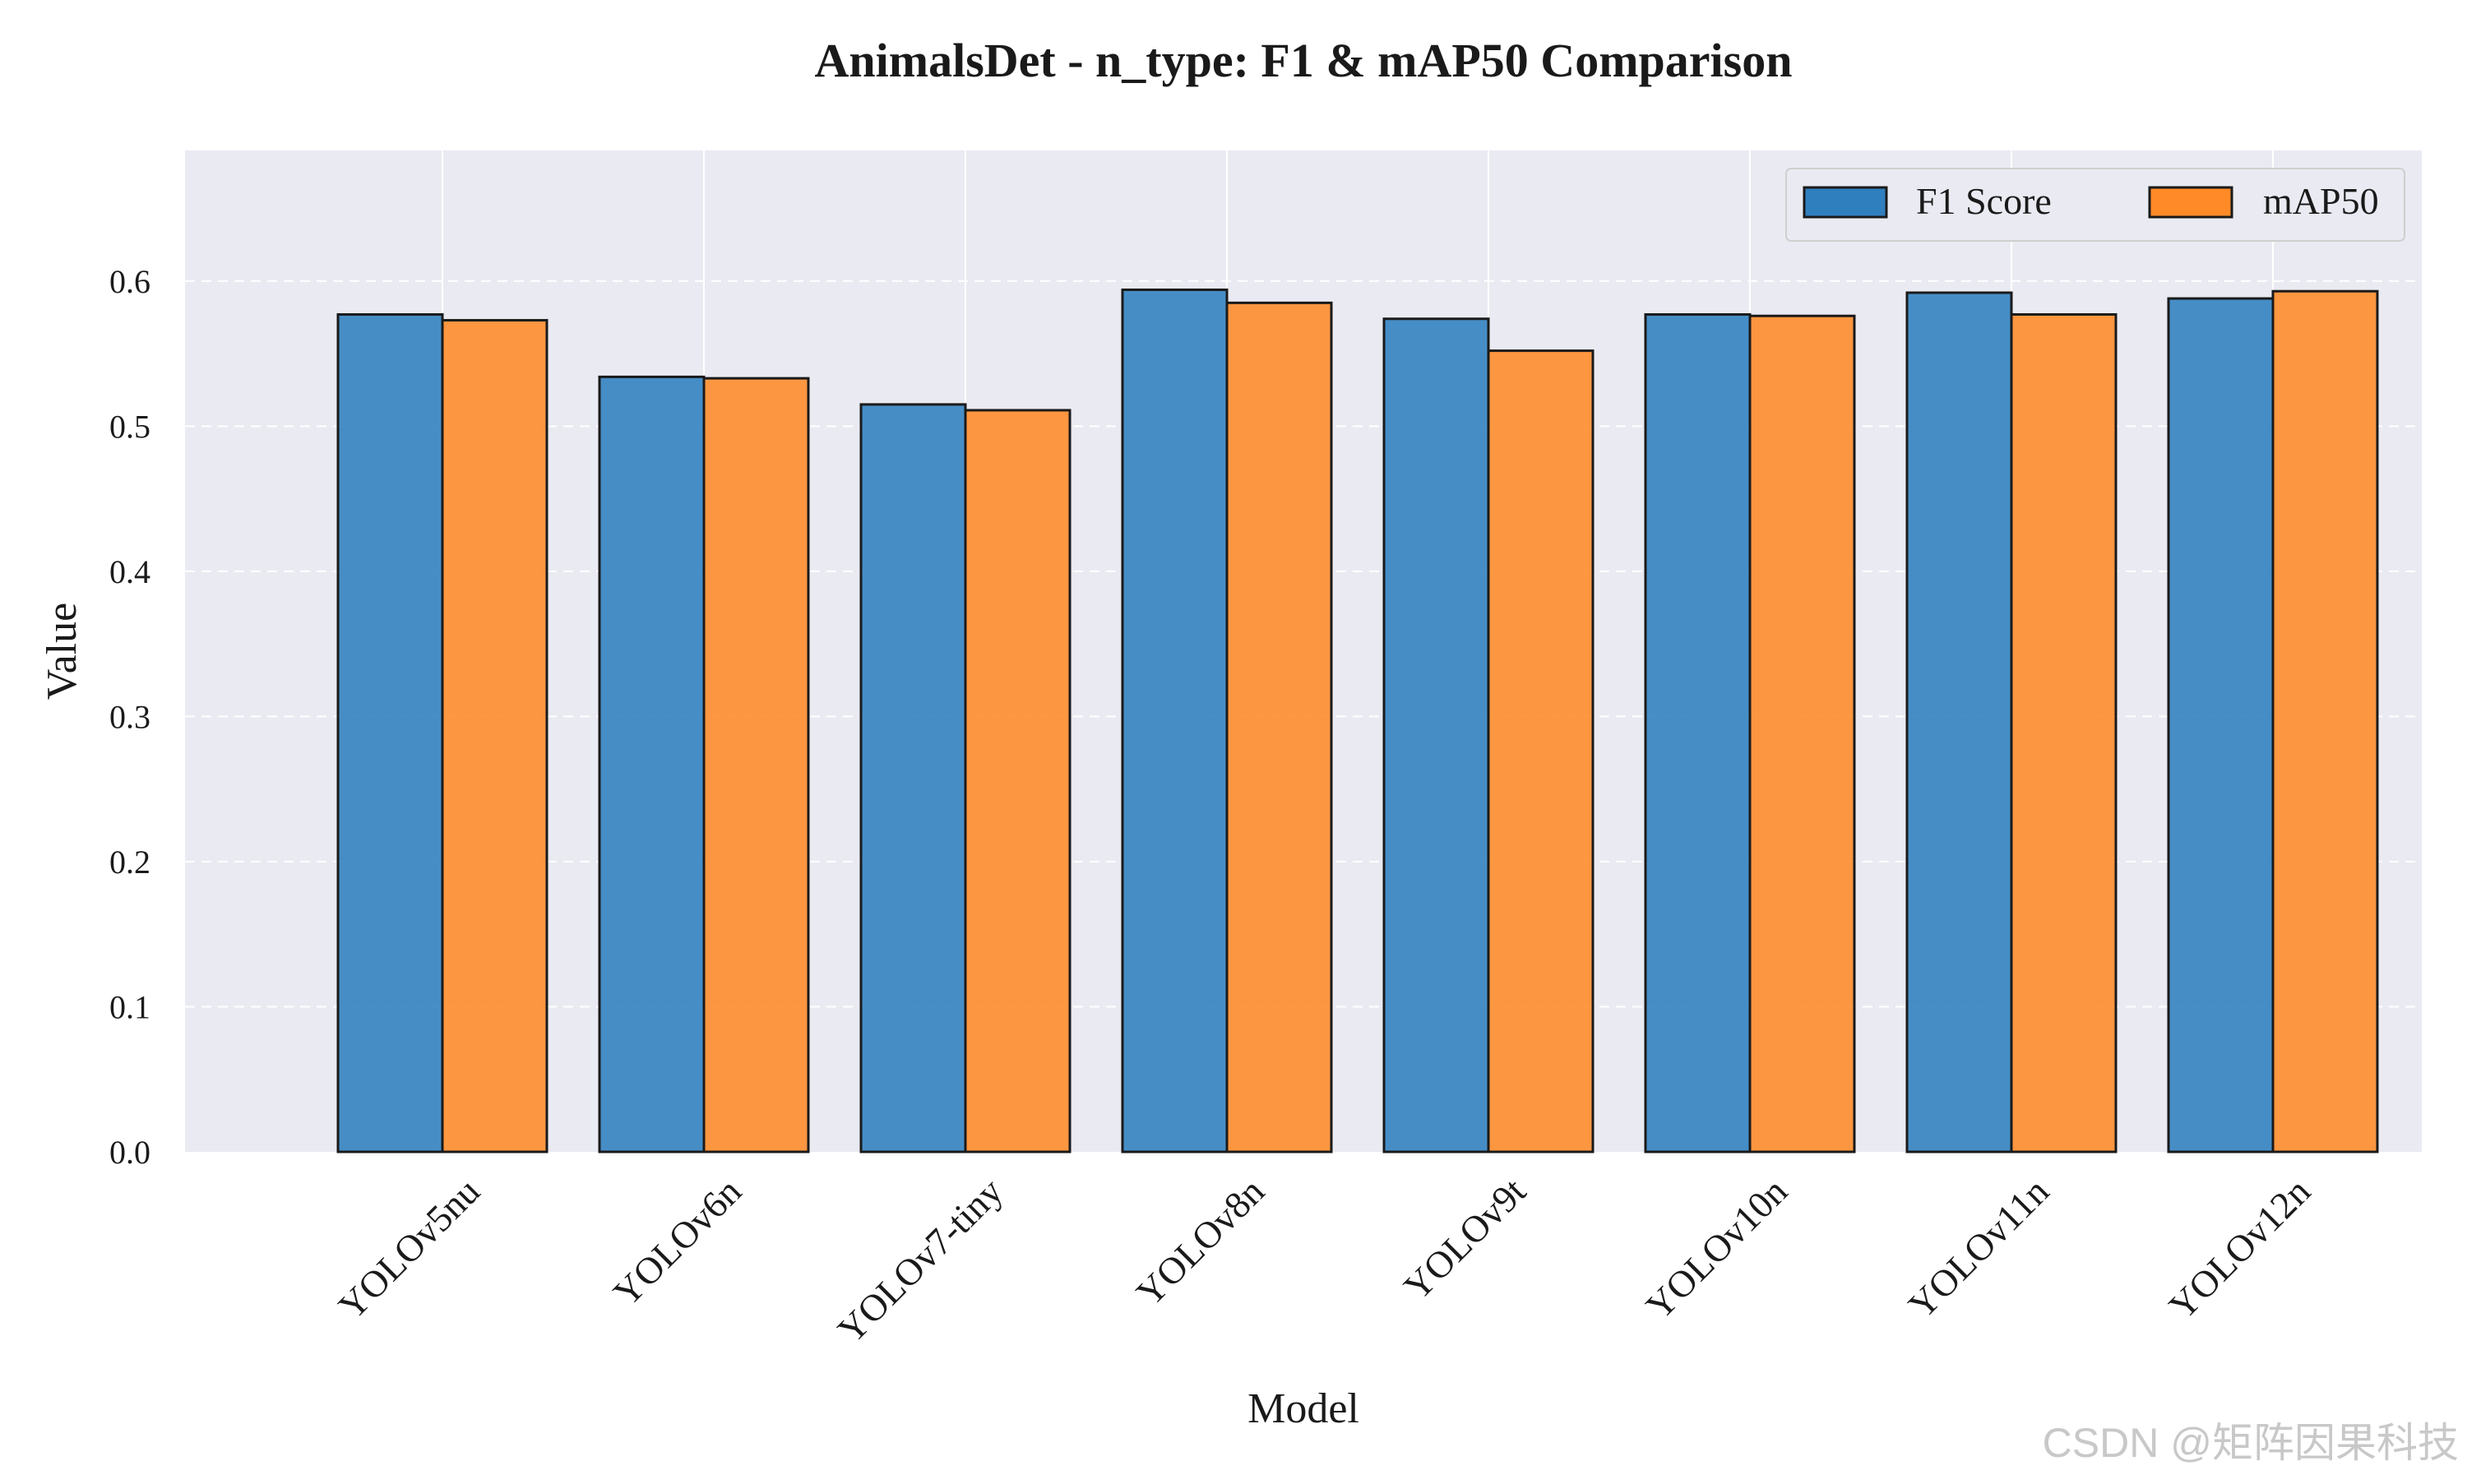  I want to click on bar-map50-yolov10n, so click(1802, 734).